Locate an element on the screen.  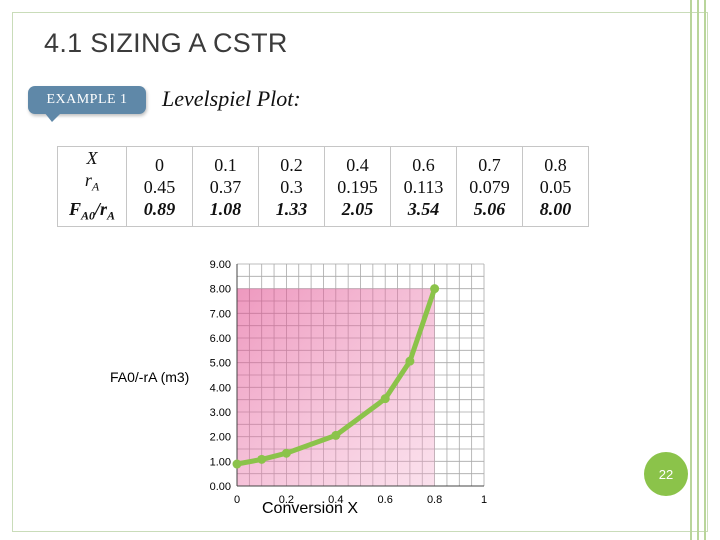
y-tick-label: 0.00 is located at coordinates (220, 487).